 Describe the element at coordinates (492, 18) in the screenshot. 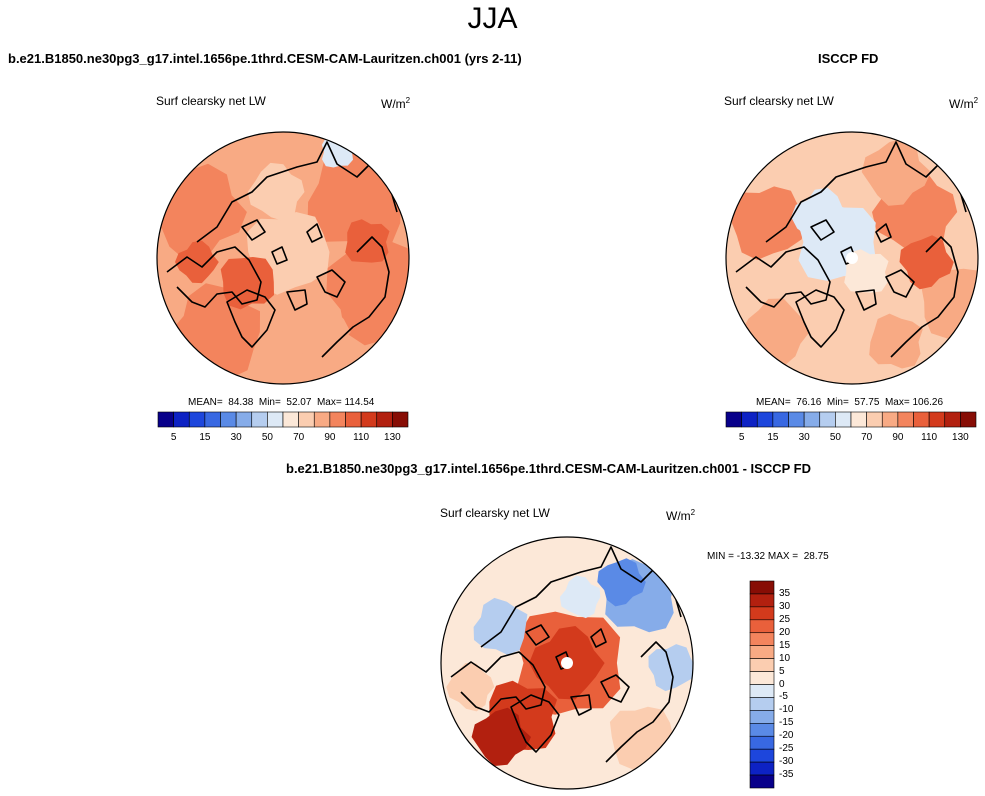

I see `main-title: JJA` at that location.